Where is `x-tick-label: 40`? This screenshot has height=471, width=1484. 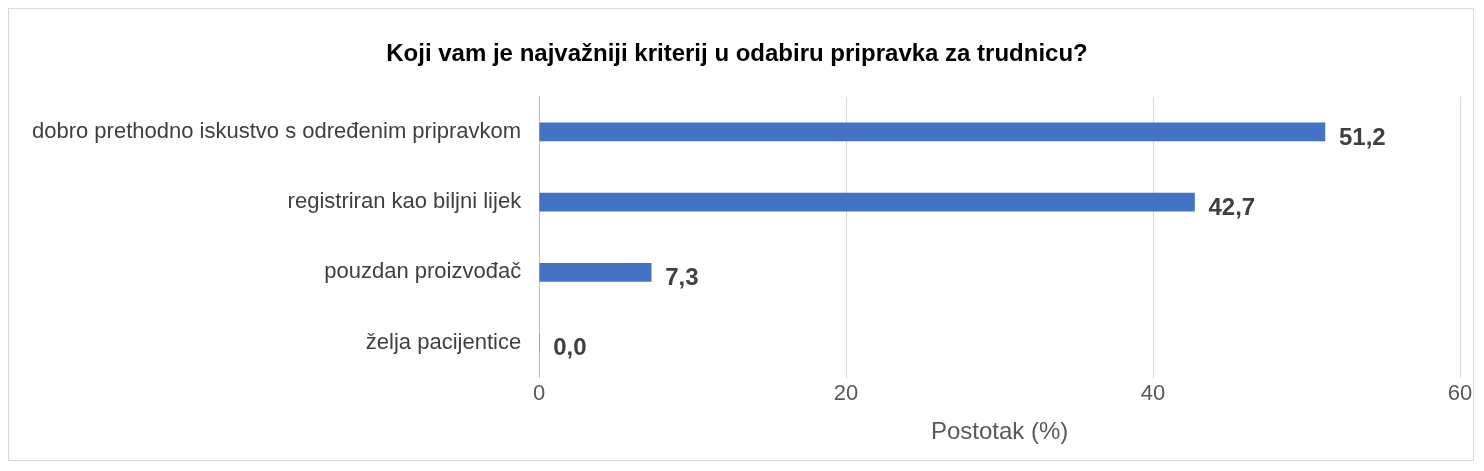
x-tick-label: 40 is located at coordinates (1153, 393).